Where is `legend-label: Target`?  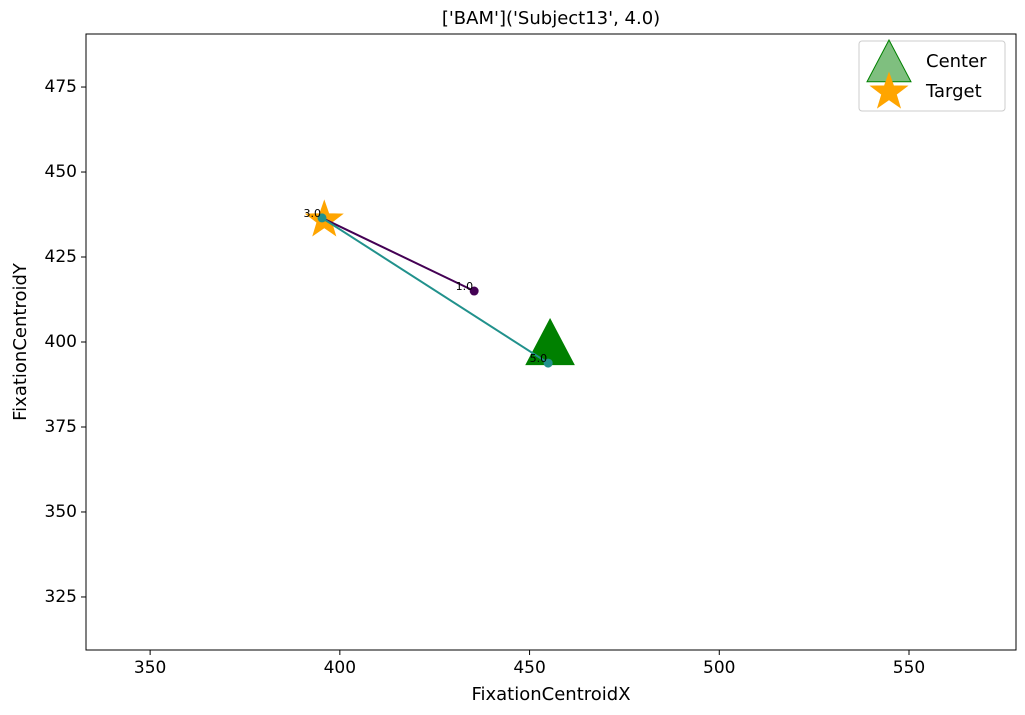 legend-label: Target is located at coordinates (953, 91).